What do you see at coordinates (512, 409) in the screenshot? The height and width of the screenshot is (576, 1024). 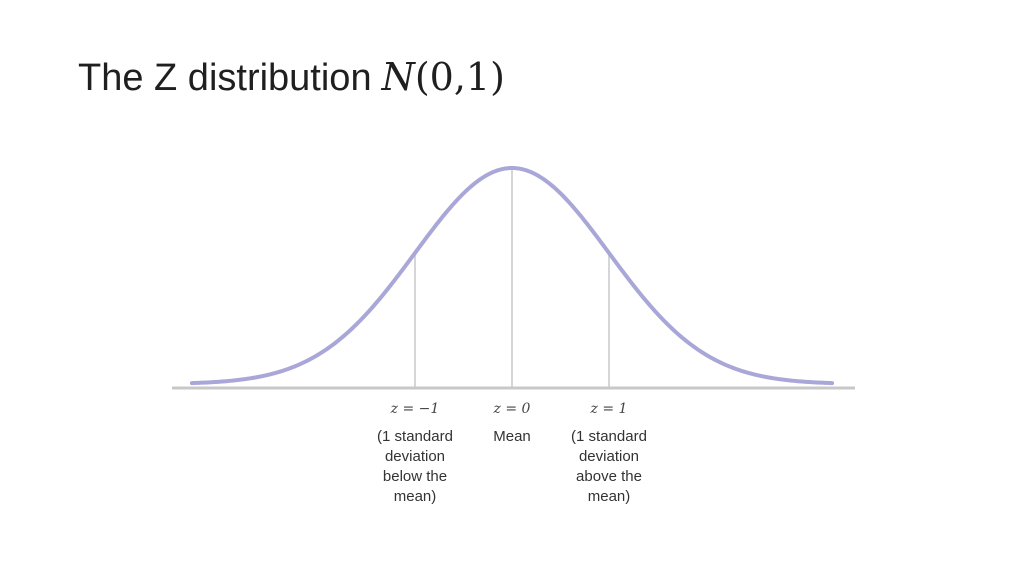 I see `z-label-1: z = 0` at bounding box center [512, 409].